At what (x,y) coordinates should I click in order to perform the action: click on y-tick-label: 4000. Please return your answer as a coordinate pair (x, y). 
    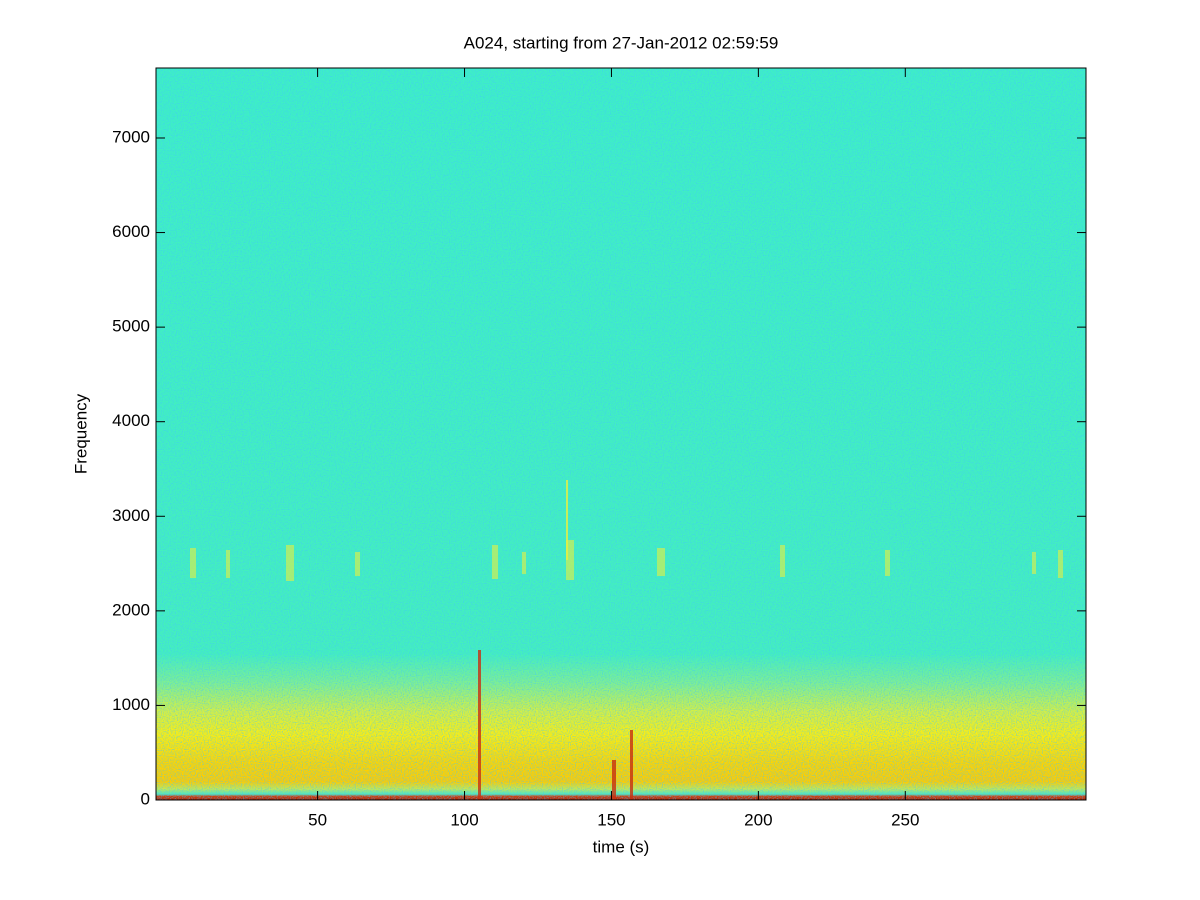
    Looking at the image, I should click on (131, 420).